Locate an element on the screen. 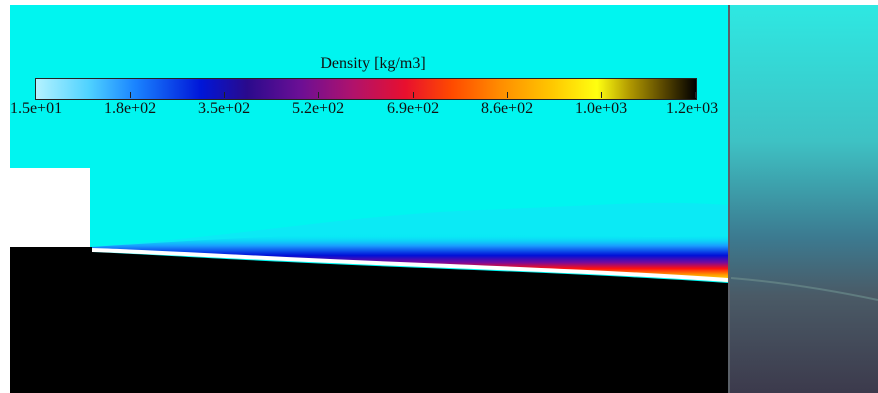 The width and height of the screenshot is (878, 393). colorbar-tick-label: 6.9e+02 is located at coordinates (413, 108).